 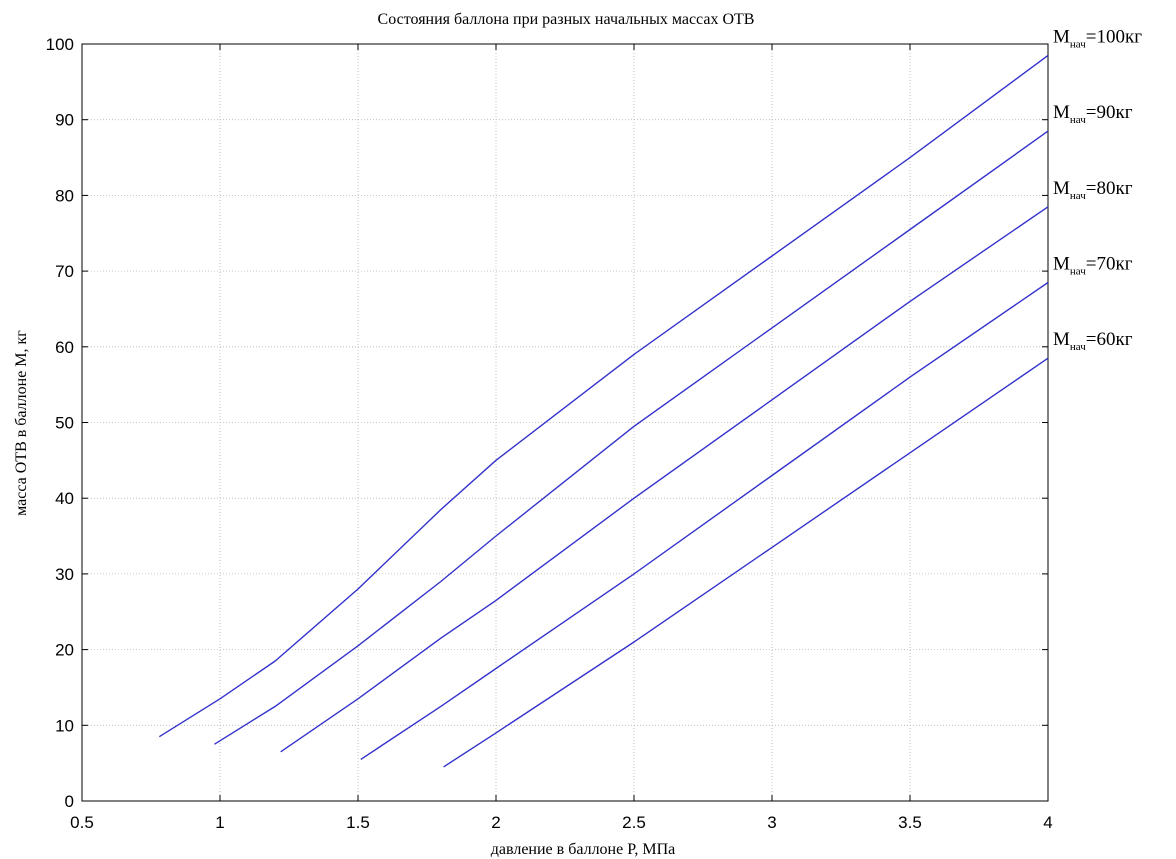 I want to click on y-tick-label: 20, so click(x=64, y=650).